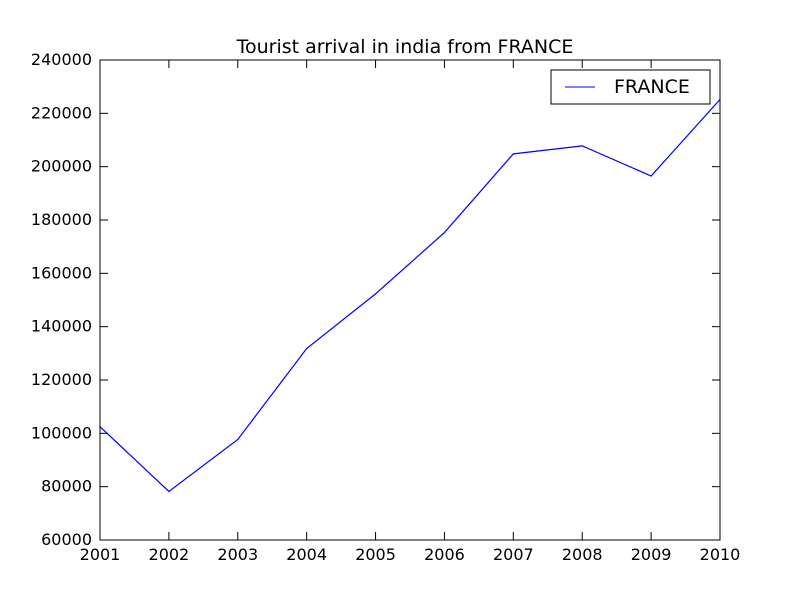  Describe the element at coordinates (61, 326) in the screenshot. I see `y-tick-label: 140000` at that location.